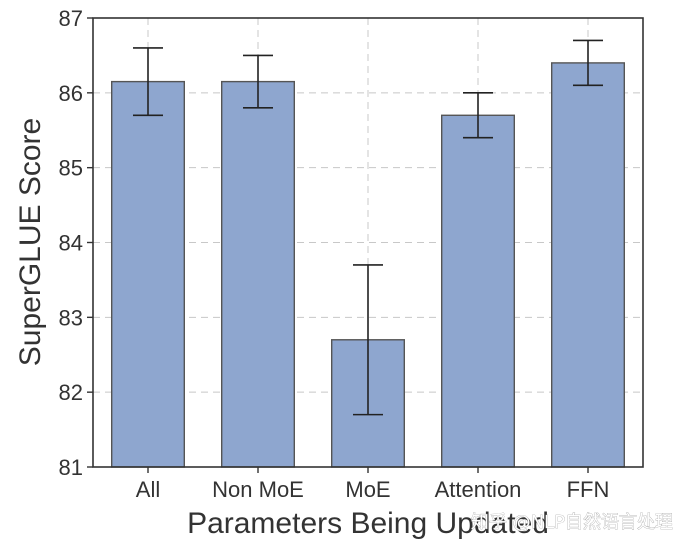 Image resolution: width=691 pixels, height=549 pixels. What do you see at coordinates (30, 242) in the screenshot?
I see `y-axis-title: SuperGLUE Score` at bounding box center [30, 242].